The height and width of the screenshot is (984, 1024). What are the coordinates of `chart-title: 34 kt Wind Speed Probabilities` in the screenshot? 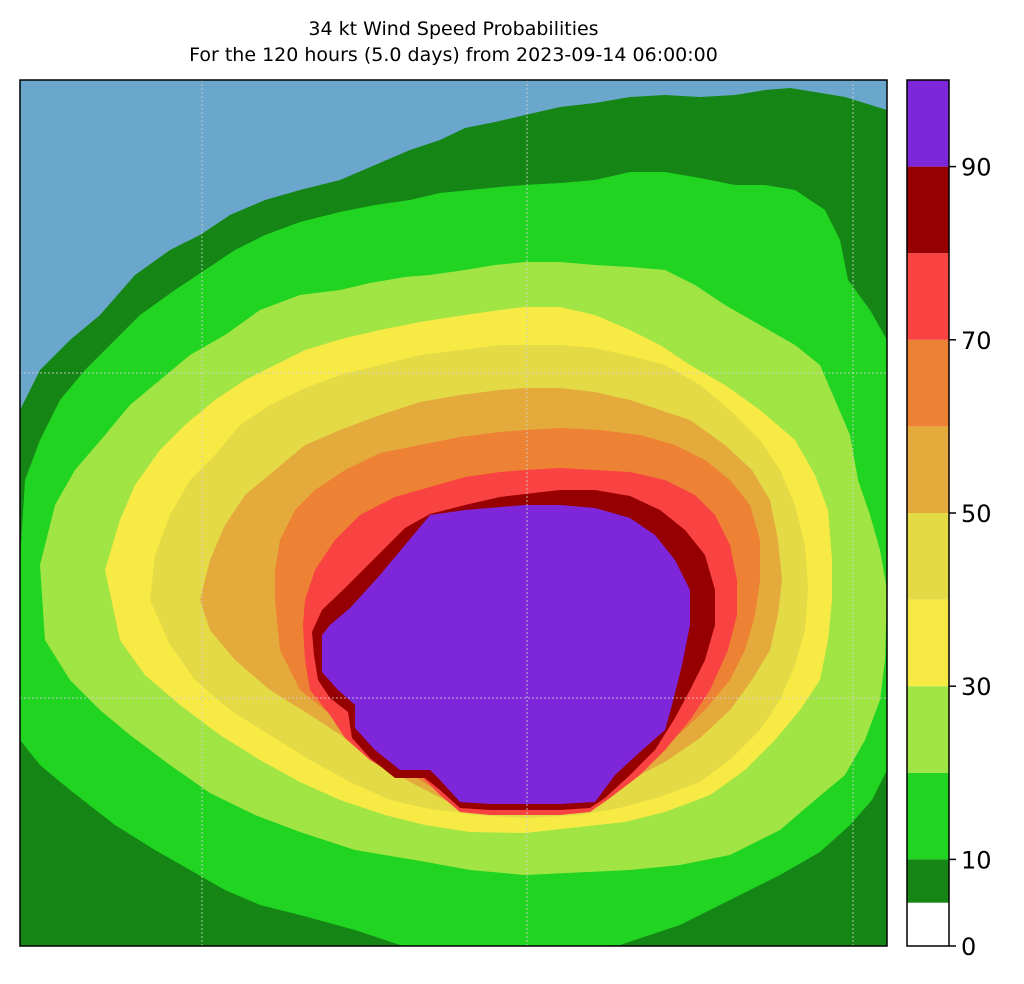 It's located at (453, 29).